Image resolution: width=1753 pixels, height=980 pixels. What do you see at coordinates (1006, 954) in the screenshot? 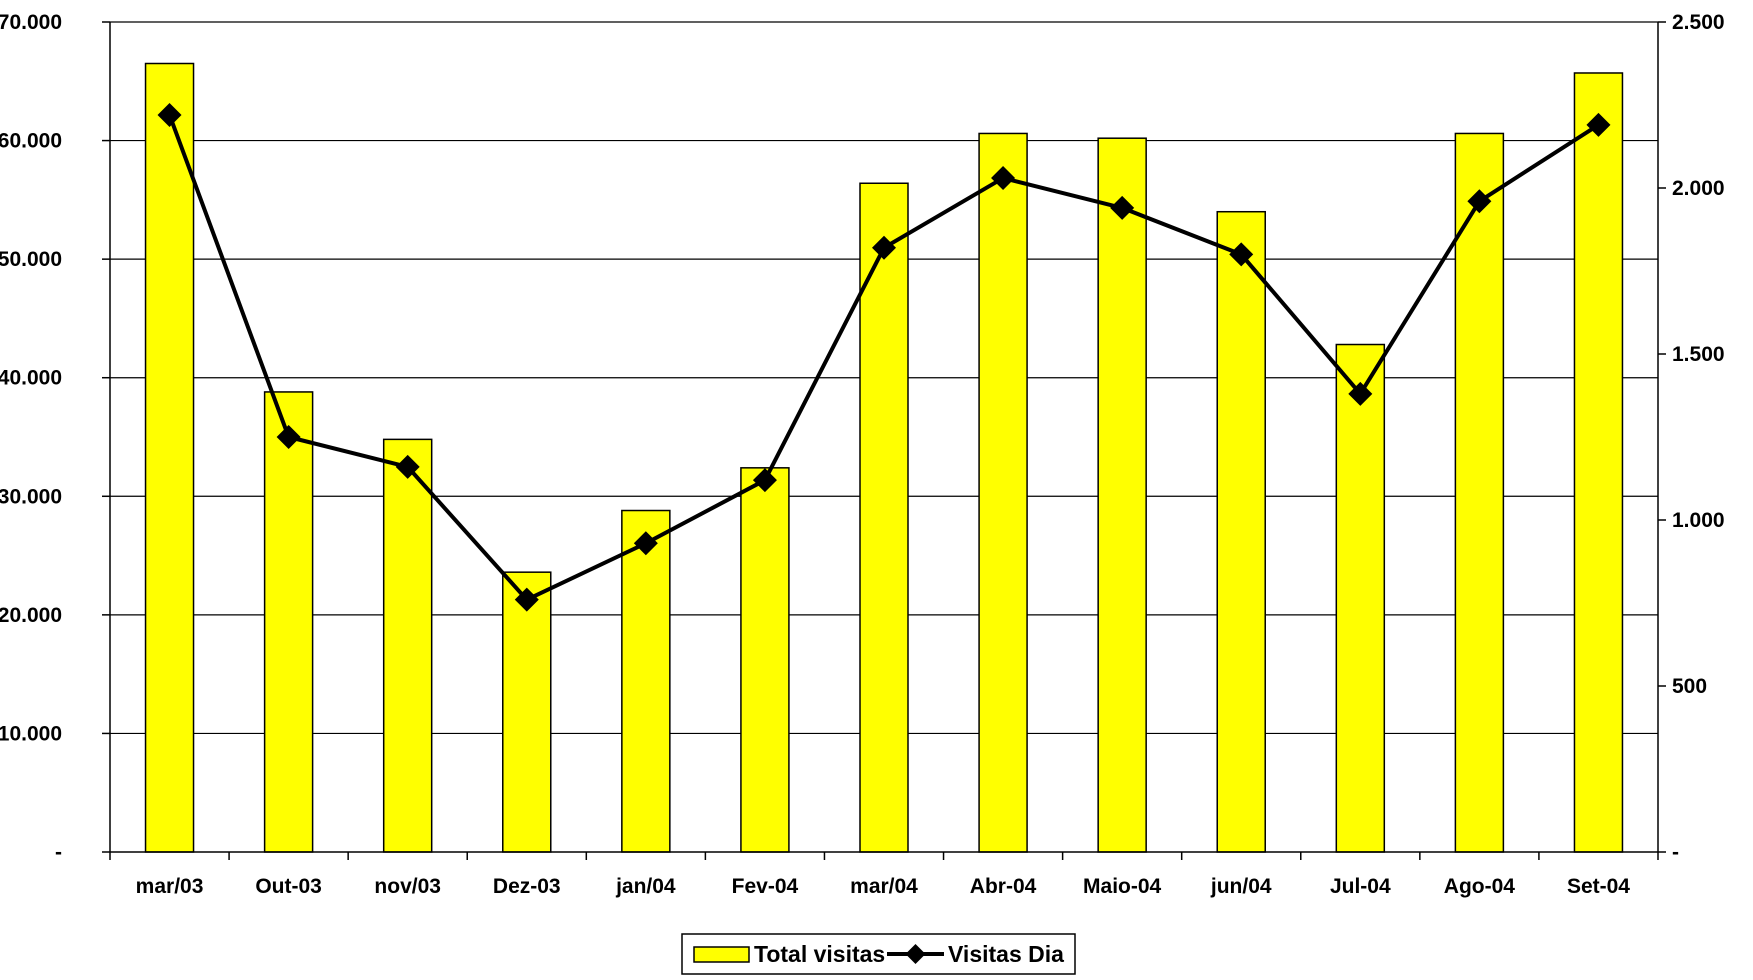
I see `legend-label-visitas-dia: Visitas Dia` at bounding box center [1006, 954].